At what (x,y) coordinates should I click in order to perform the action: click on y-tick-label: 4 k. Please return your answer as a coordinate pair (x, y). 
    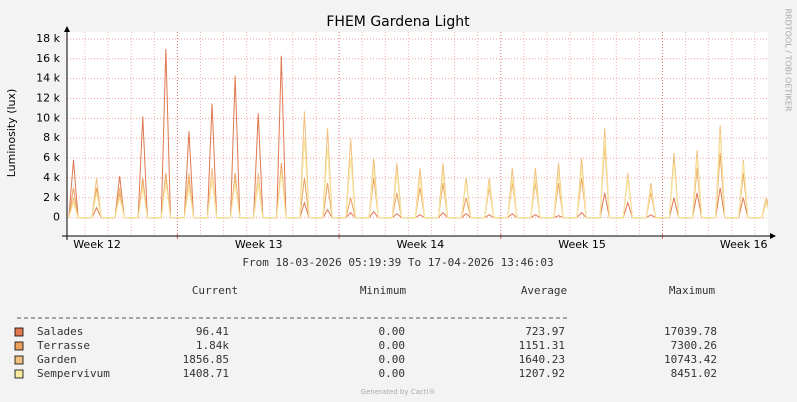
    Looking at the image, I should click on (51, 177).